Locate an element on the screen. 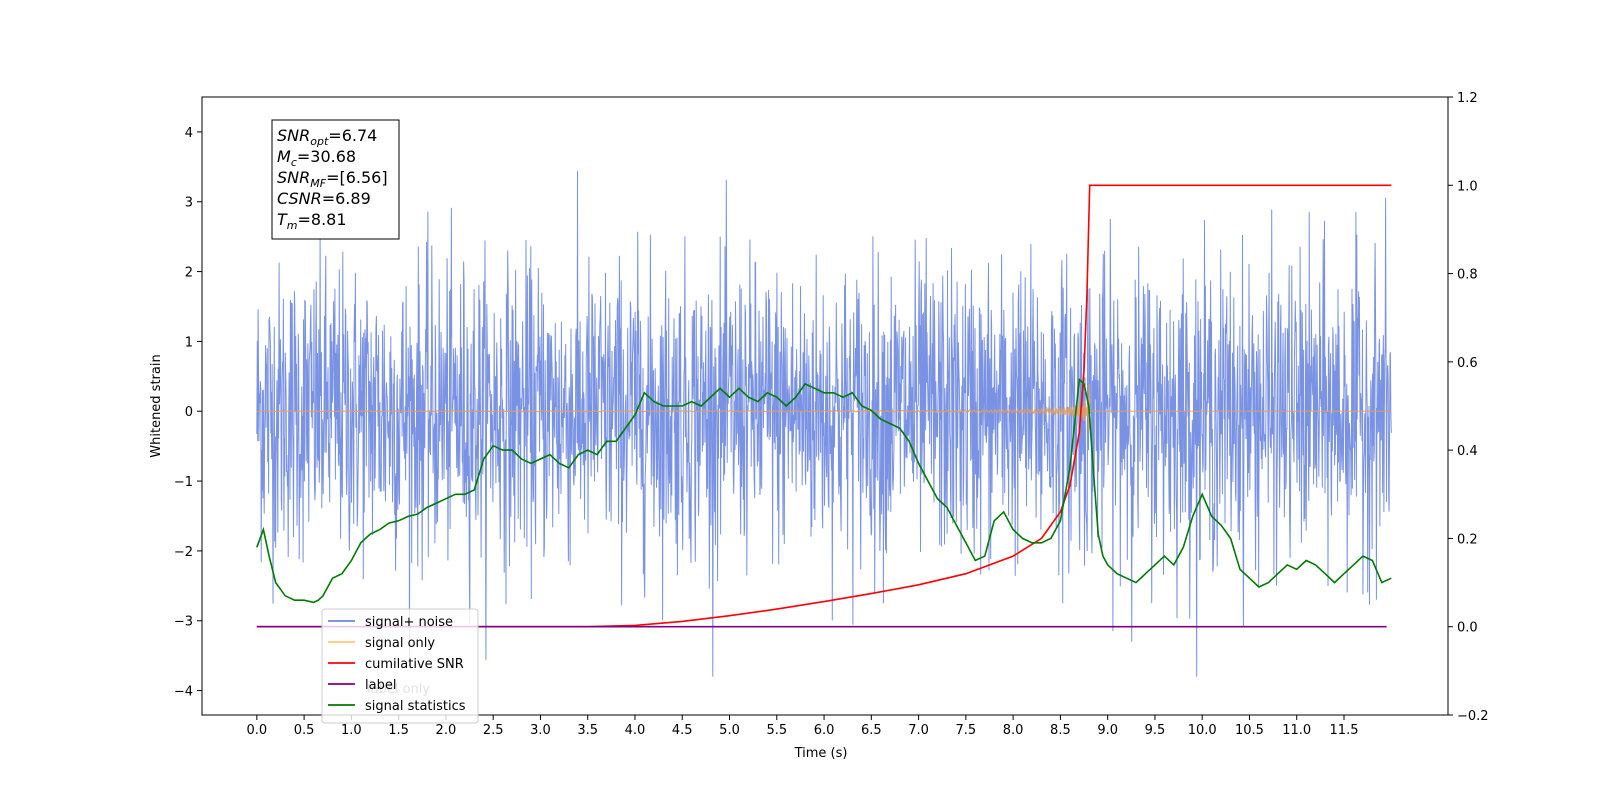  x-tick-label: 7.0 is located at coordinates (918, 730).